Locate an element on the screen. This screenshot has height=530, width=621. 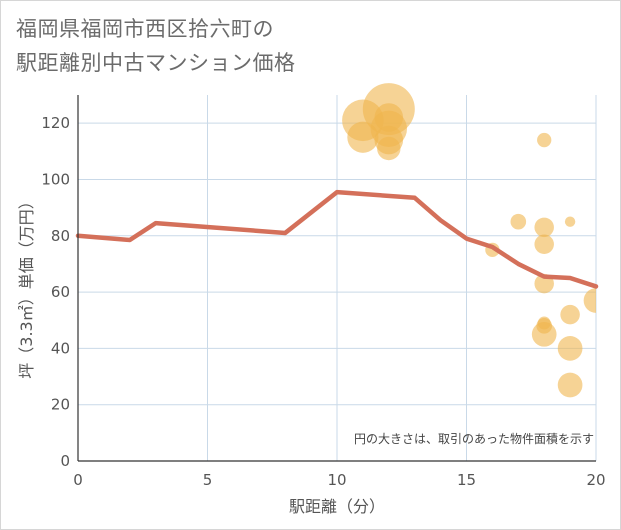
y-tick-label: 120 is located at coordinates (55, 123).